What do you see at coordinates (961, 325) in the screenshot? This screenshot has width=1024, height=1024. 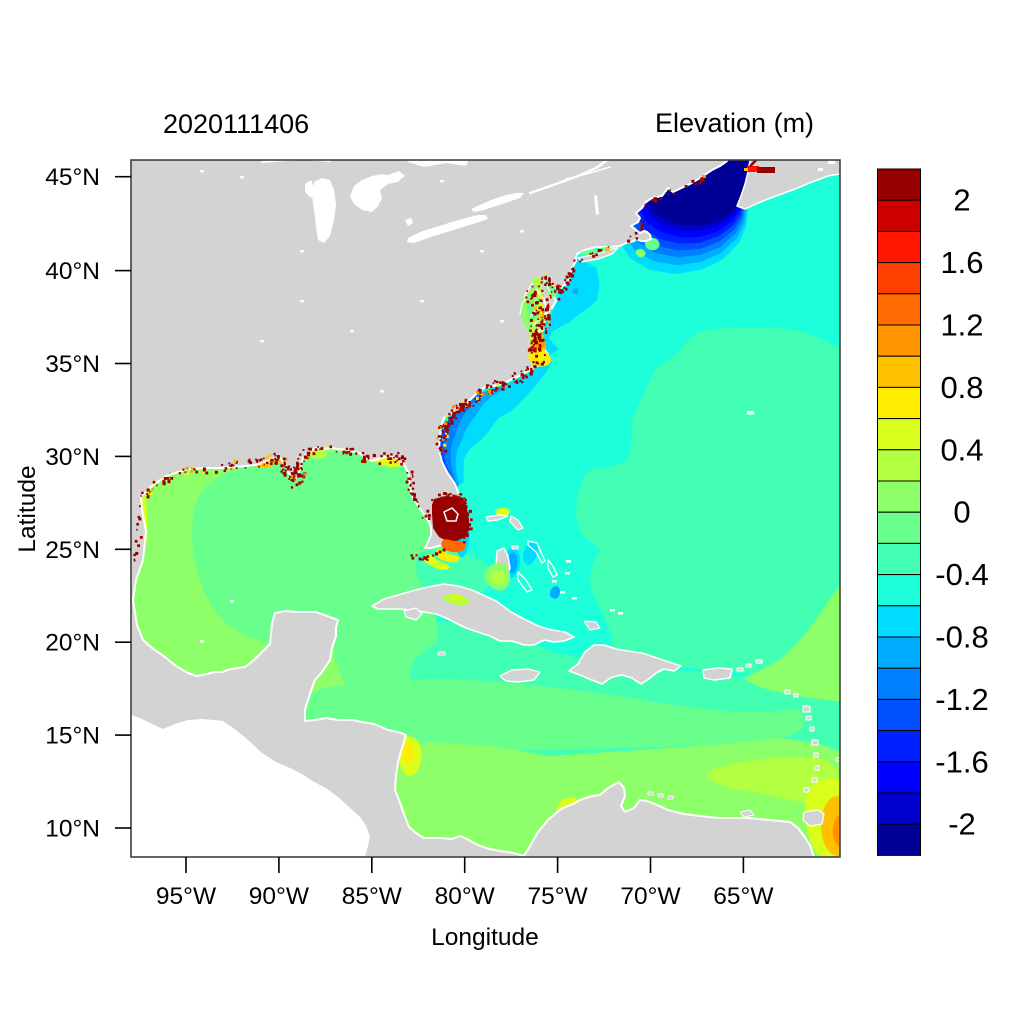 I see `svg-text: 1.2` at bounding box center [961, 325].